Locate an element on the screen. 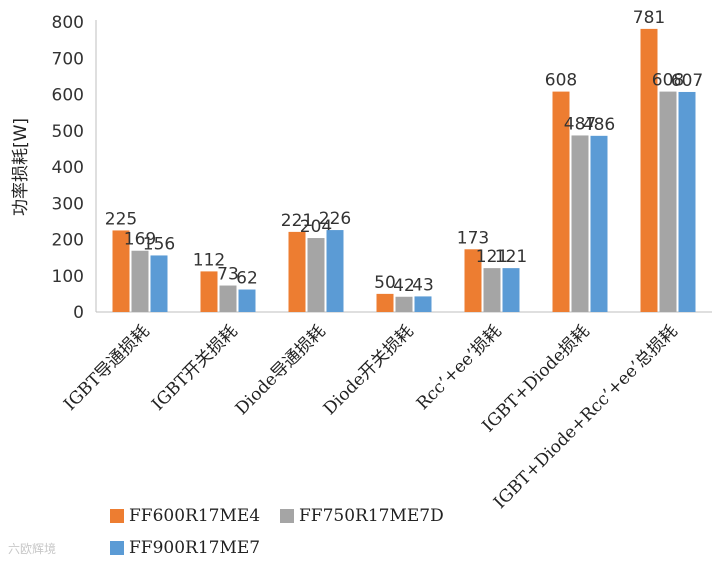 Image resolution: width=727 pixels, height=565 pixels. watermark: 六欧辉境 is located at coordinates (32, 549).